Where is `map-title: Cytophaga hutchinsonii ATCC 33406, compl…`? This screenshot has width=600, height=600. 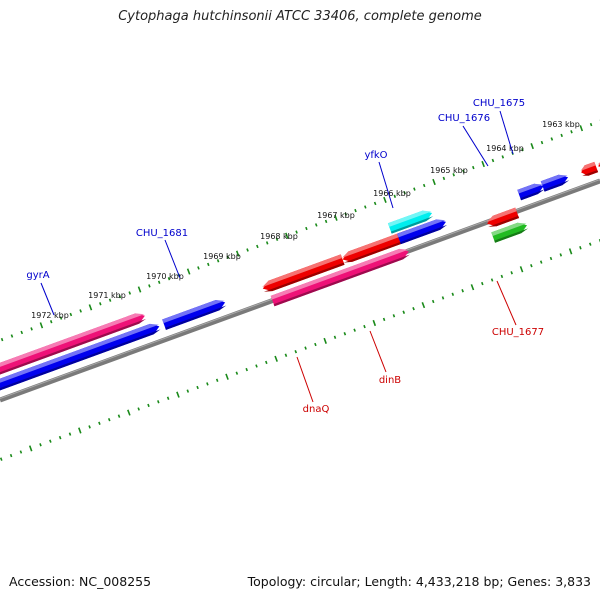 map-title: Cytophaga hutchinsonii ATCC 33406, compl… is located at coordinates (300, 16).